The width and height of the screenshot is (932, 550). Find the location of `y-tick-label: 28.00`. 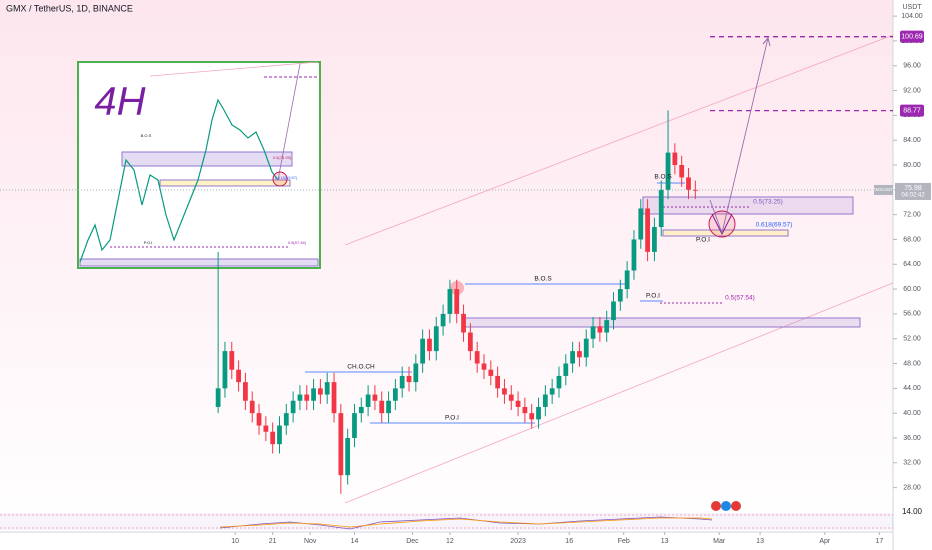

y-tick-label: 28.00 is located at coordinates (912, 487).